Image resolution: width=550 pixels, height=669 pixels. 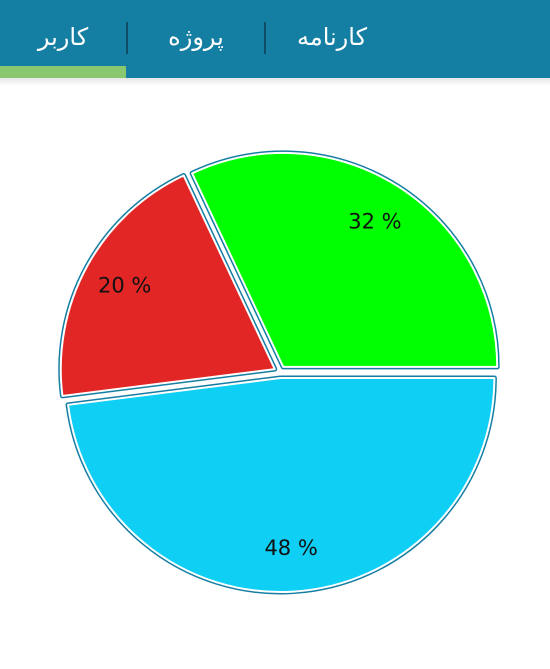 What do you see at coordinates (167, 285) in the screenshot?
I see `pie-slice-fill` at bounding box center [167, 285].